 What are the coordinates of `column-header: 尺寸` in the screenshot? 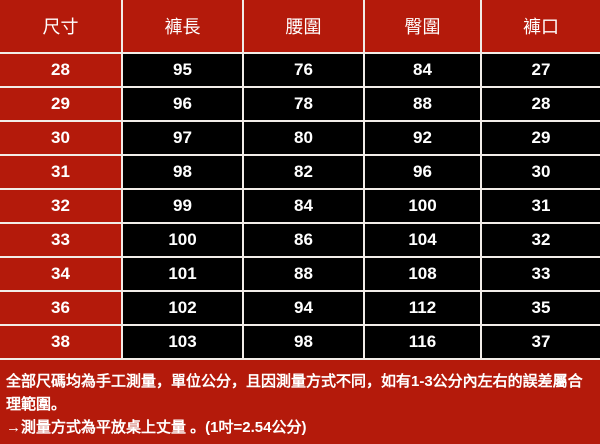 It's located at (61, 27).